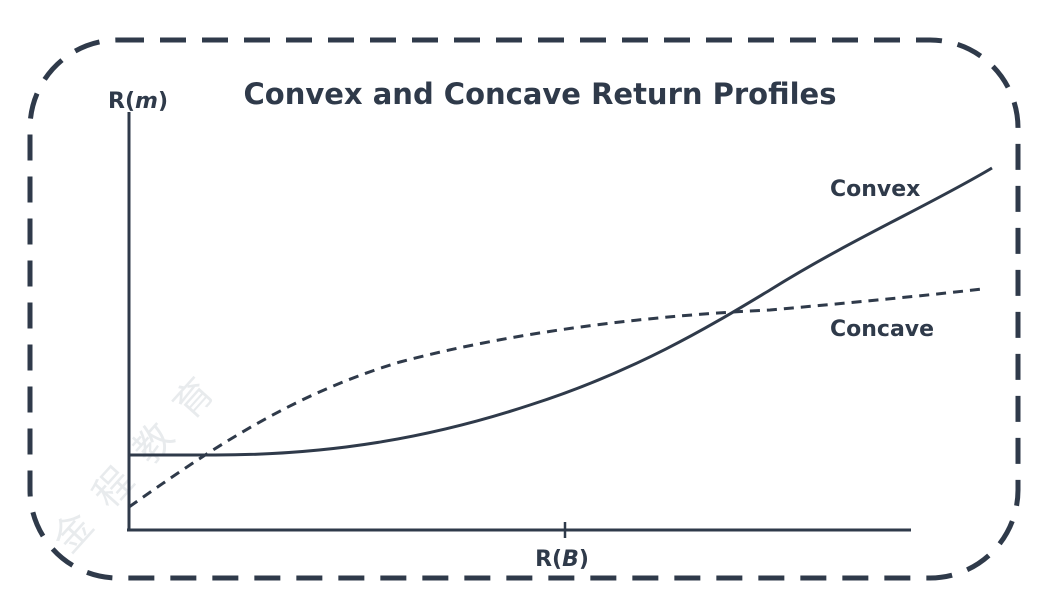 Image resolution: width=1048 pixels, height=600 pixels. What do you see at coordinates (875, 189) in the screenshot?
I see `convex-label: Convex` at bounding box center [875, 189].